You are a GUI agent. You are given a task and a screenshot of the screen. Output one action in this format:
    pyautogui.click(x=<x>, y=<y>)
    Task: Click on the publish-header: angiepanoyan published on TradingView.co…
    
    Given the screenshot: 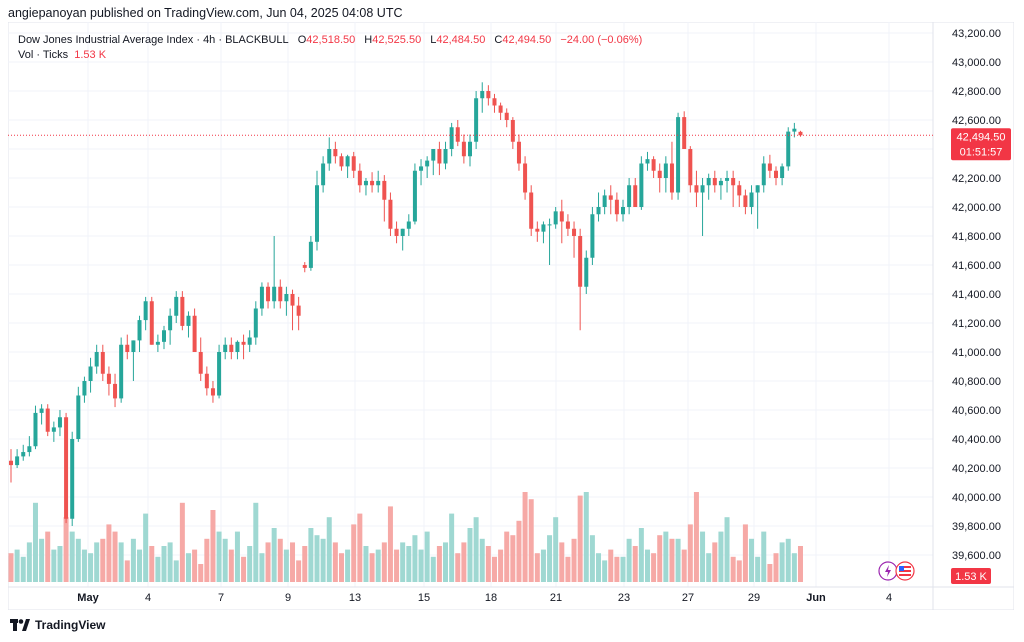 What is the action you would take?
    pyautogui.click(x=205, y=13)
    